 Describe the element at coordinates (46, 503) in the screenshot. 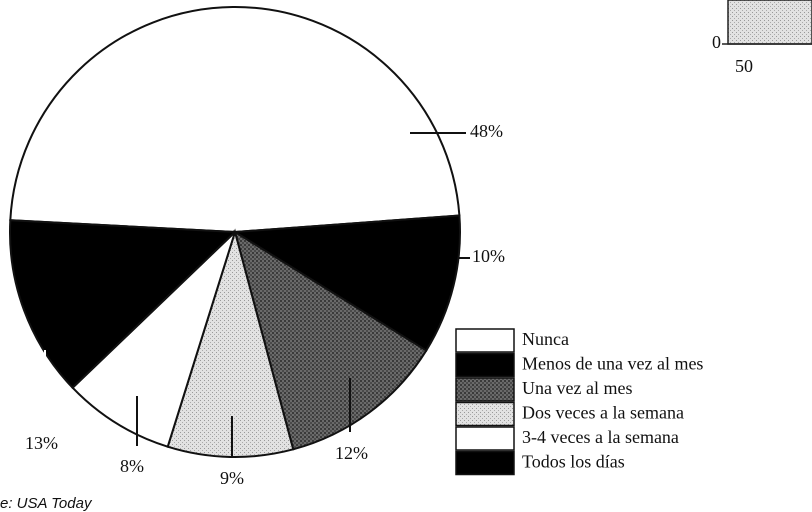

I see `source: e: USA Today` at that location.